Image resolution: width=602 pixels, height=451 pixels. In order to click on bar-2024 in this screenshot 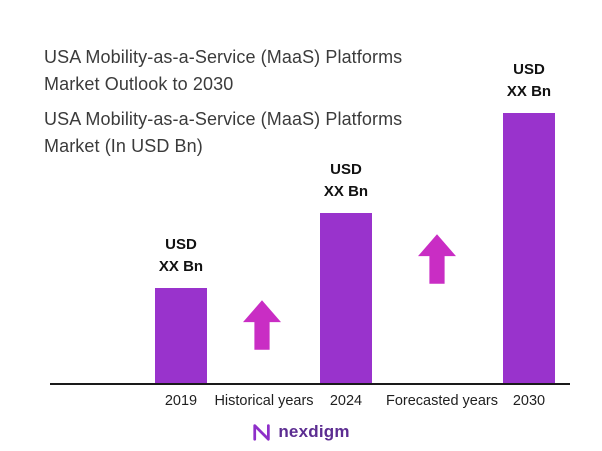, I will do `click(346, 299)`.